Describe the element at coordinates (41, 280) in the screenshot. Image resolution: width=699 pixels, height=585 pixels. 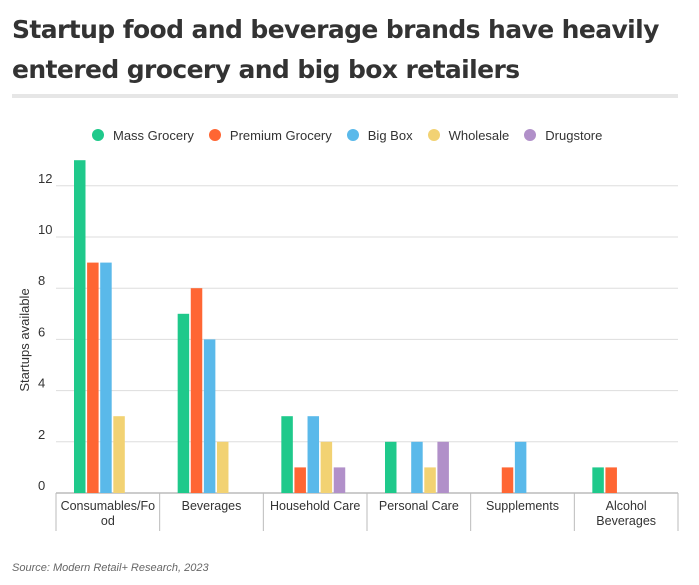
I see `y-tick-label: 8` at that location.